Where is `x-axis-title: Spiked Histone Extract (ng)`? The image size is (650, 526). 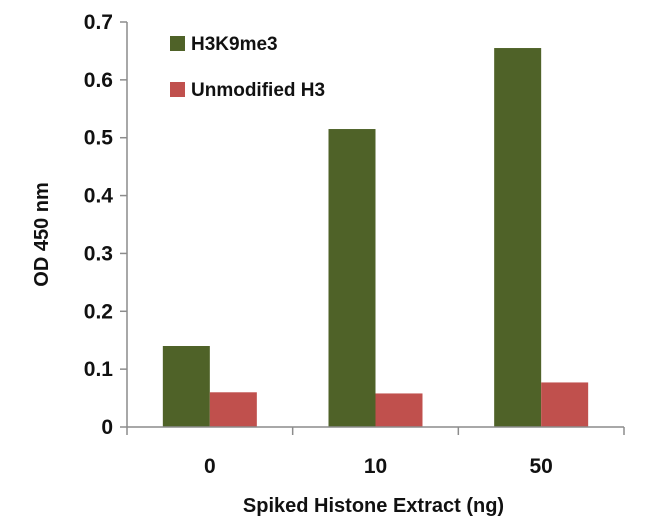
x-axis-title: Spiked Histone Extract (ng) is located at coordinates (373, 506).